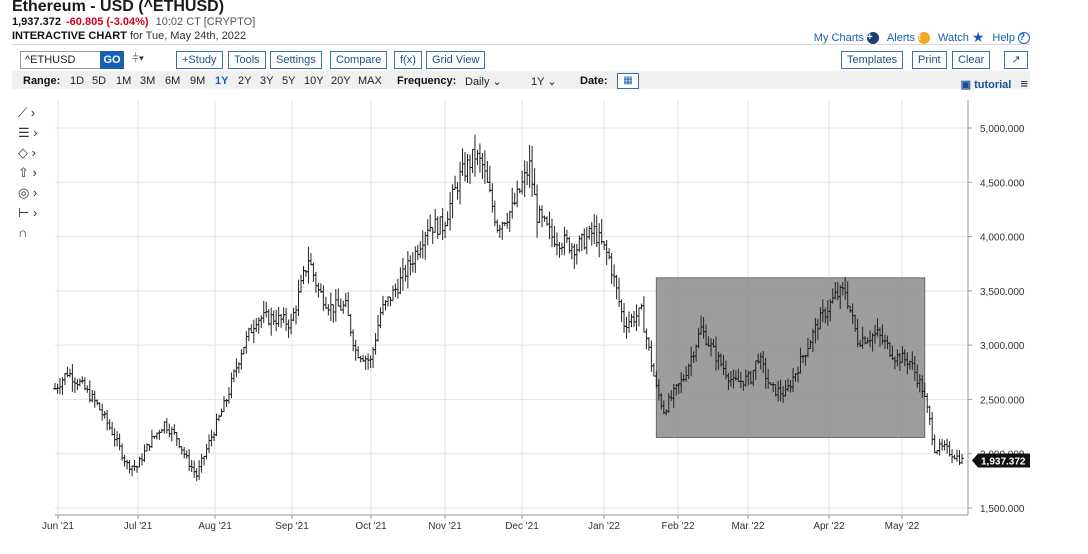 The width and height of the screenshot is (1088, 554). Describe the element at coordinates (69, 36) in the screenshot. I see `chart-label: INTERACTIVE CHART` at that location.